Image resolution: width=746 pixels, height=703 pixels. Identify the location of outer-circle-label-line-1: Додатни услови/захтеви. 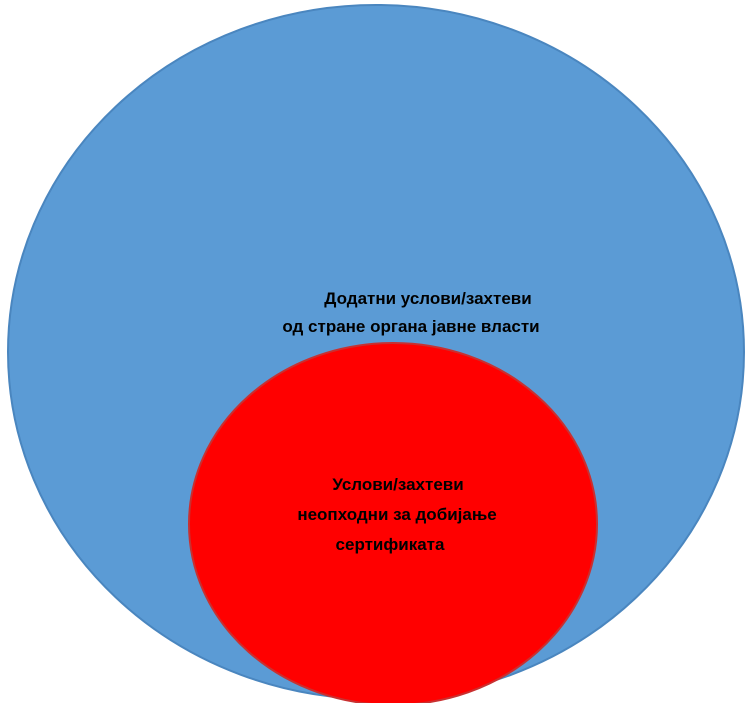
(427, 298).